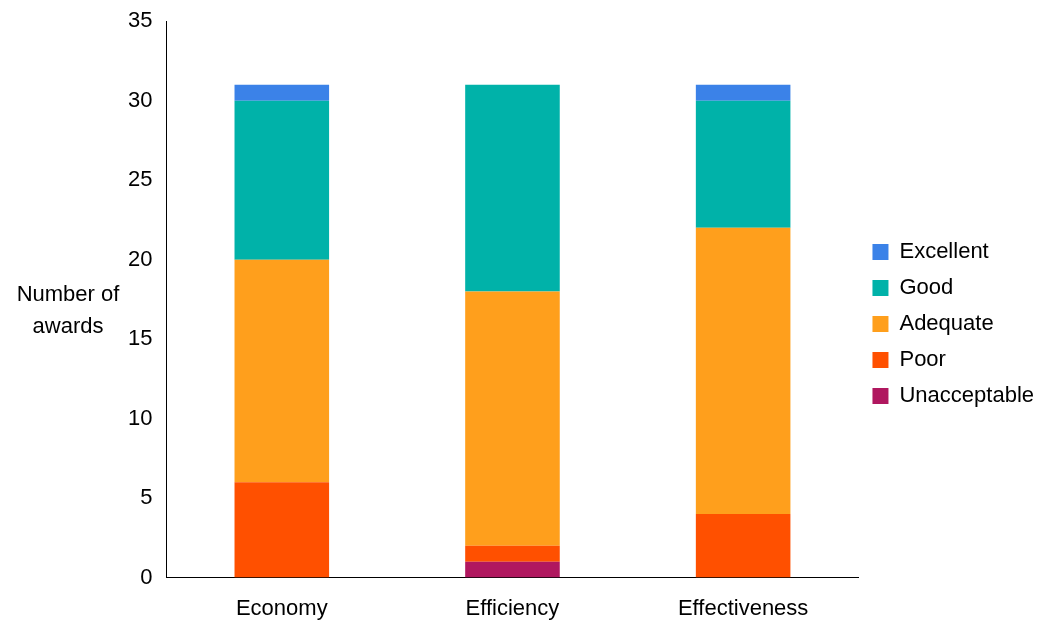 This screenshot has width=1048, height=632. I want to click on x-tick-label: Efficiency, so click(512, 607).